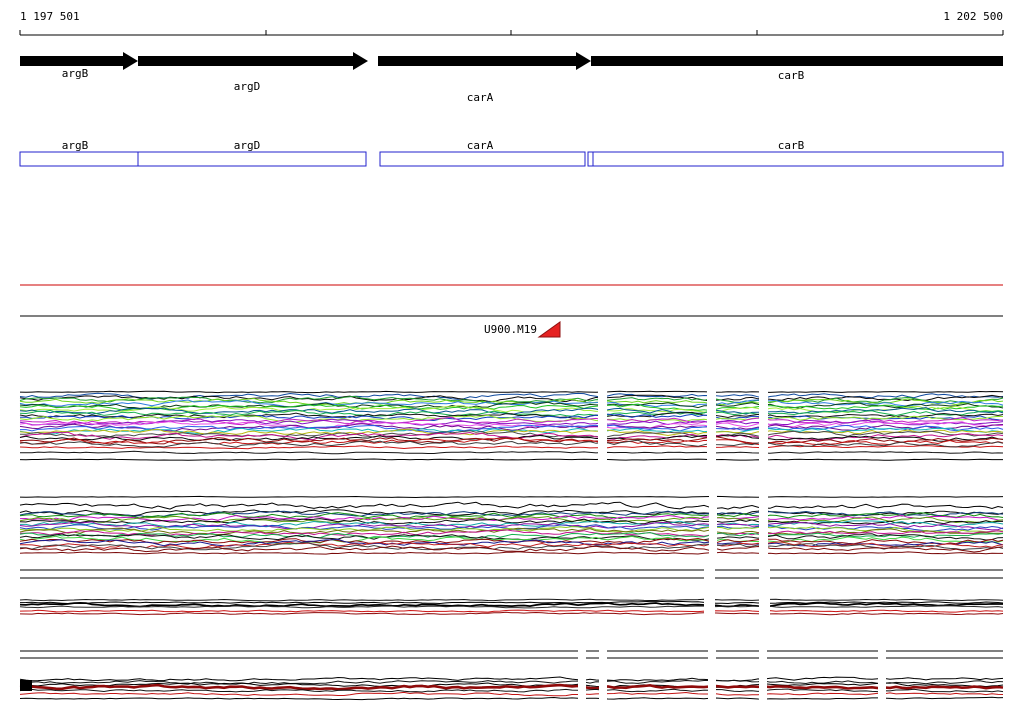 Image resolution: width=1024 pixels, height=714 pixels. I want to click on gene-arrow-carB: carB, so click(797, 69).